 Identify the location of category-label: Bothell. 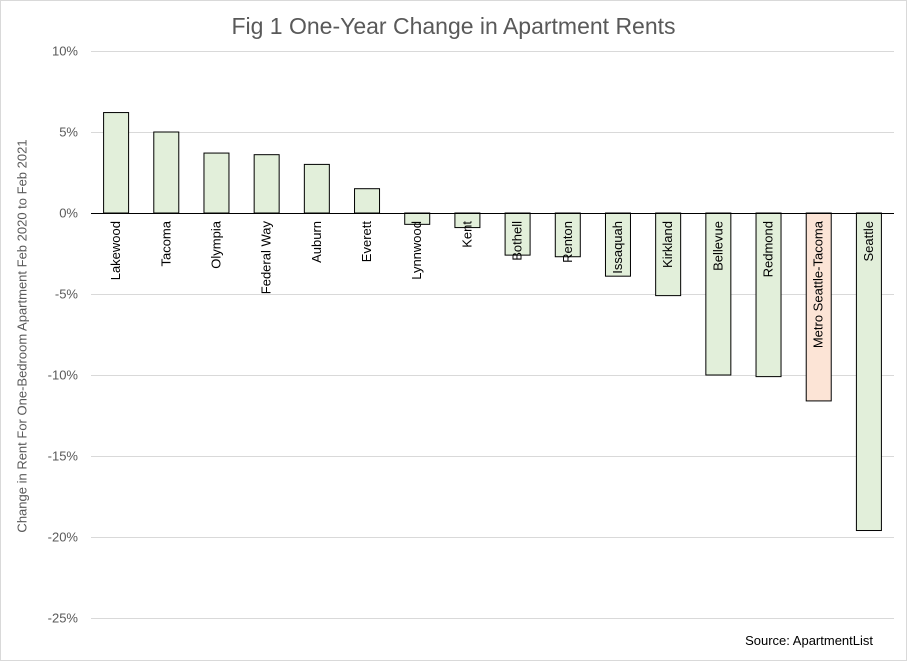
(517, 241).